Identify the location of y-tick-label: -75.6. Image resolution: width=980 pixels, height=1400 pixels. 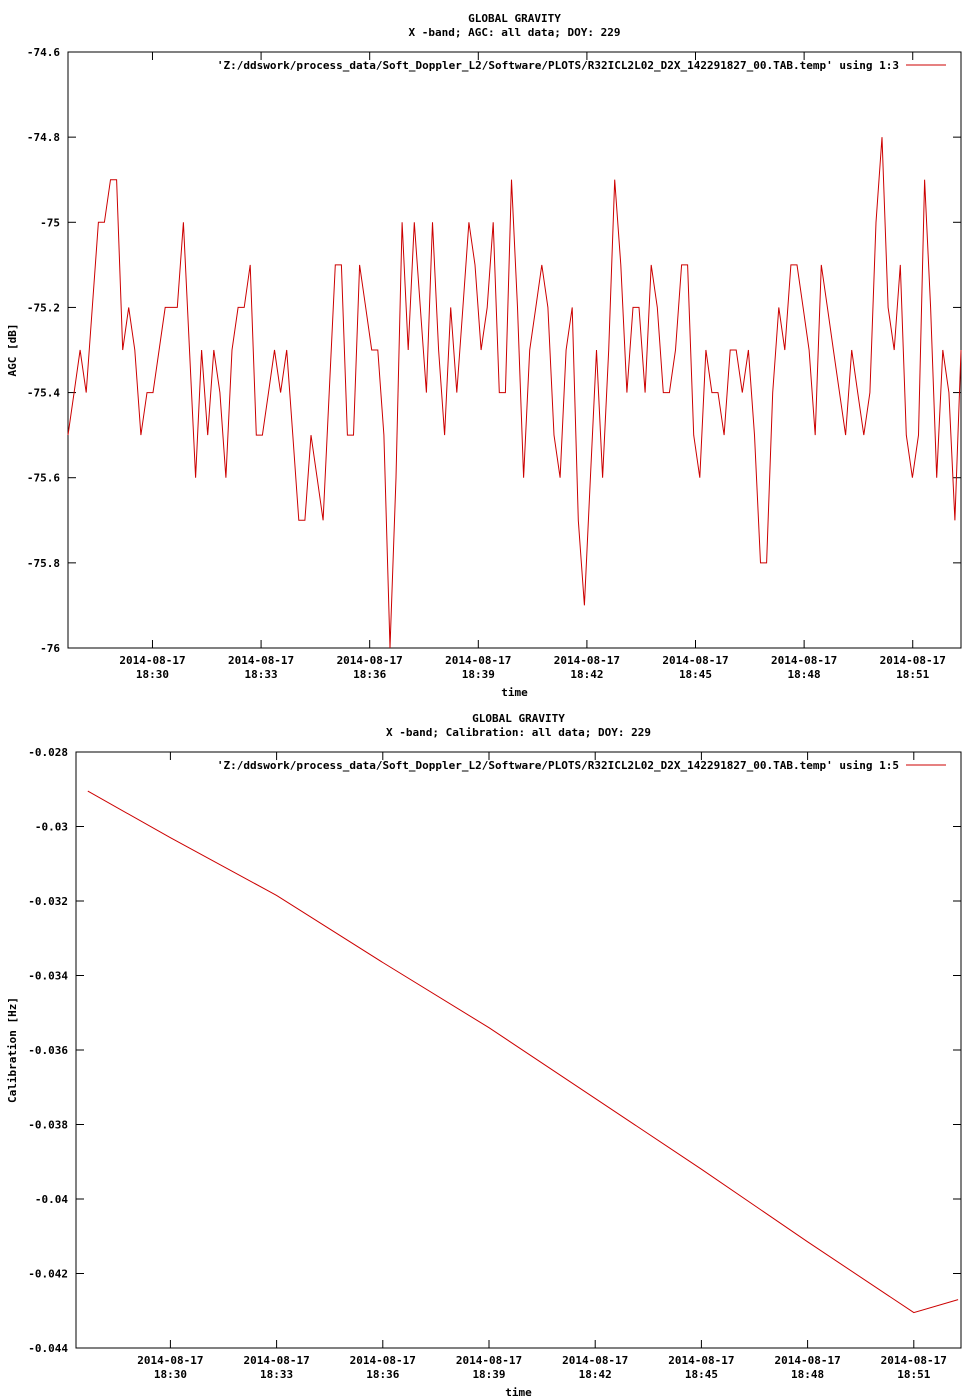
(43, 478).